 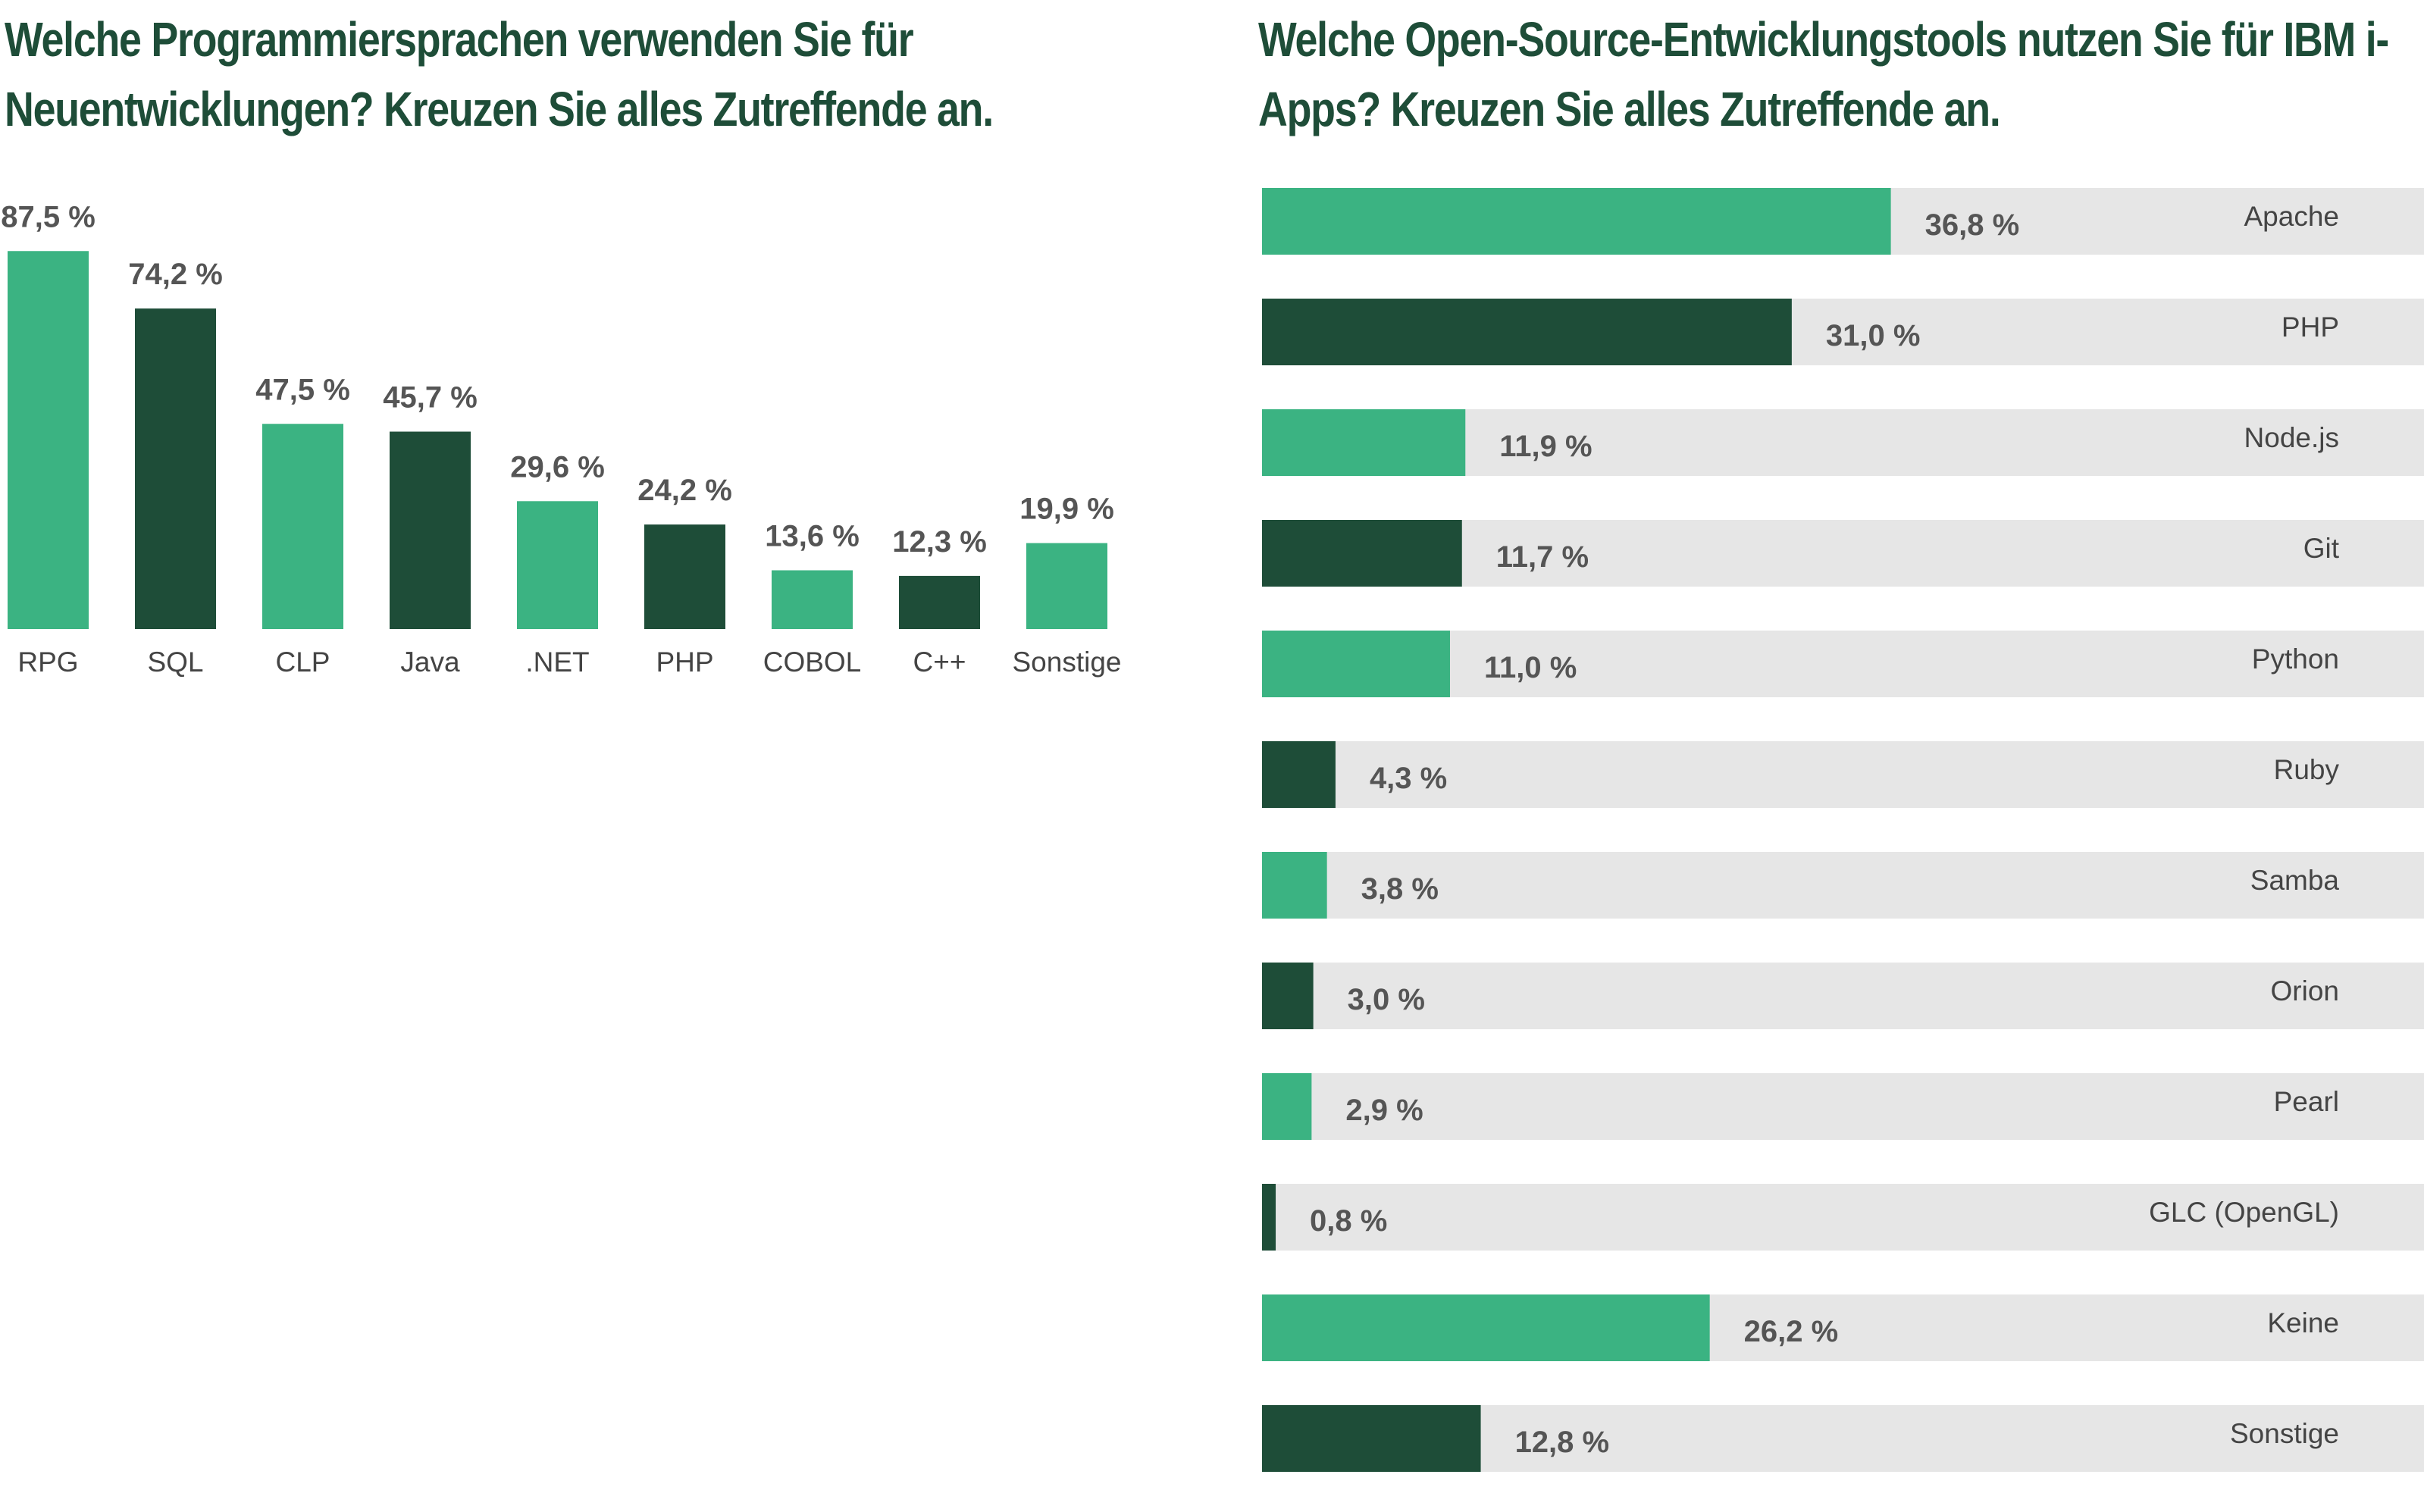 What do you see at coordinates (303, 662) in the screenshot?
I see `category-label: CLP` at bounding box center [303, 662].